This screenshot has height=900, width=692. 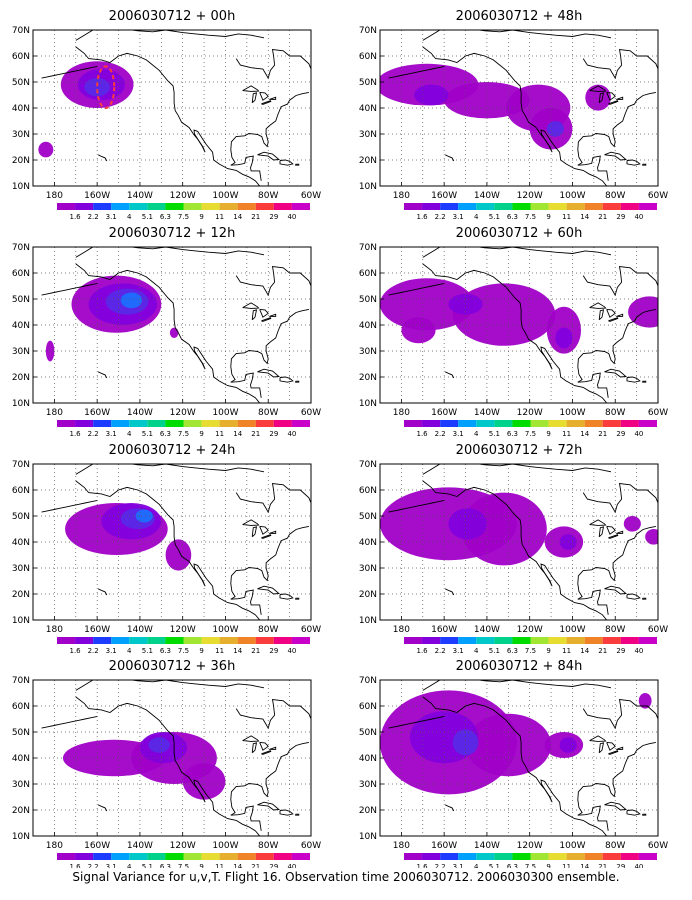 What do you see at coordinates (97, 630) in the screenshot?
I see `lon-label: 160W` at bounding box center [97, 630].